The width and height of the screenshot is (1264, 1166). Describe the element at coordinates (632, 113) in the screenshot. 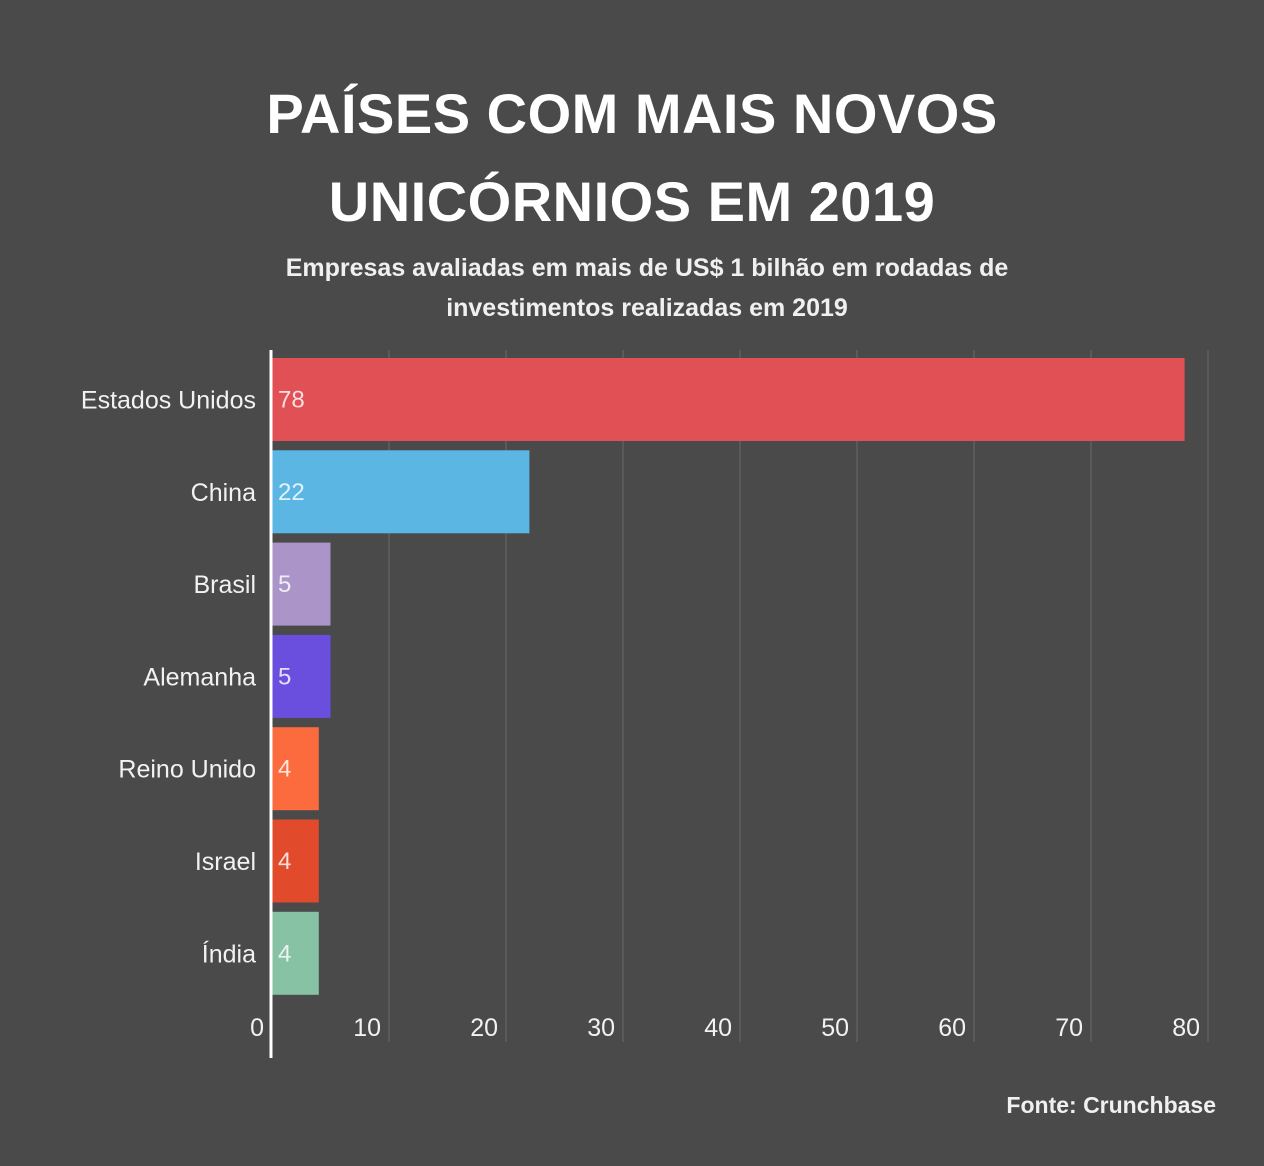

I see `chart-title-line-1: PAÍSES COM MAIS NOVOS` at that location.